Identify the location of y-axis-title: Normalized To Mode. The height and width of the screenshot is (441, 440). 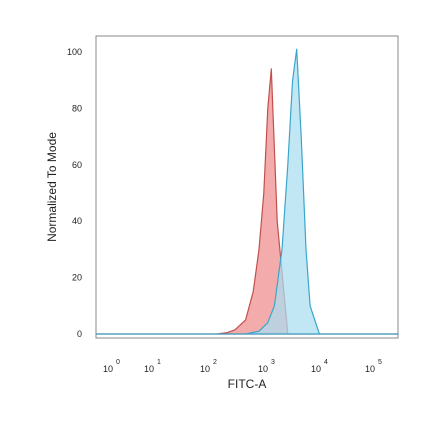
(52, 187).